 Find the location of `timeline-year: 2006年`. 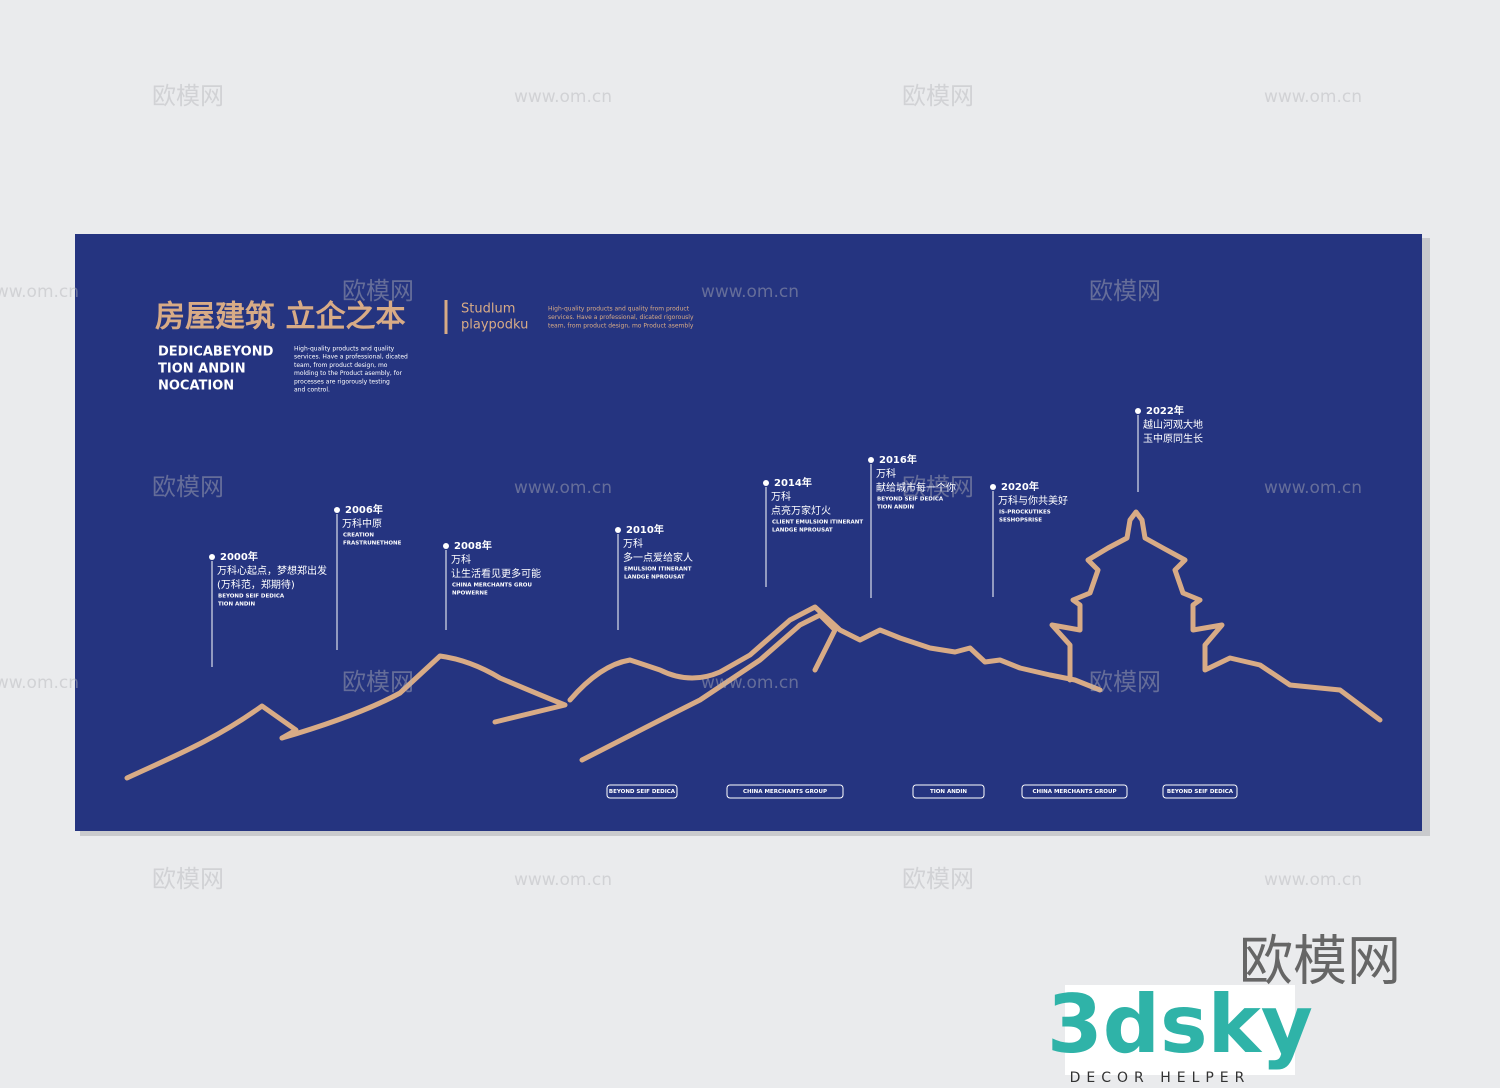

timeline-year: 2006年 is located at coordinates (364, 509).